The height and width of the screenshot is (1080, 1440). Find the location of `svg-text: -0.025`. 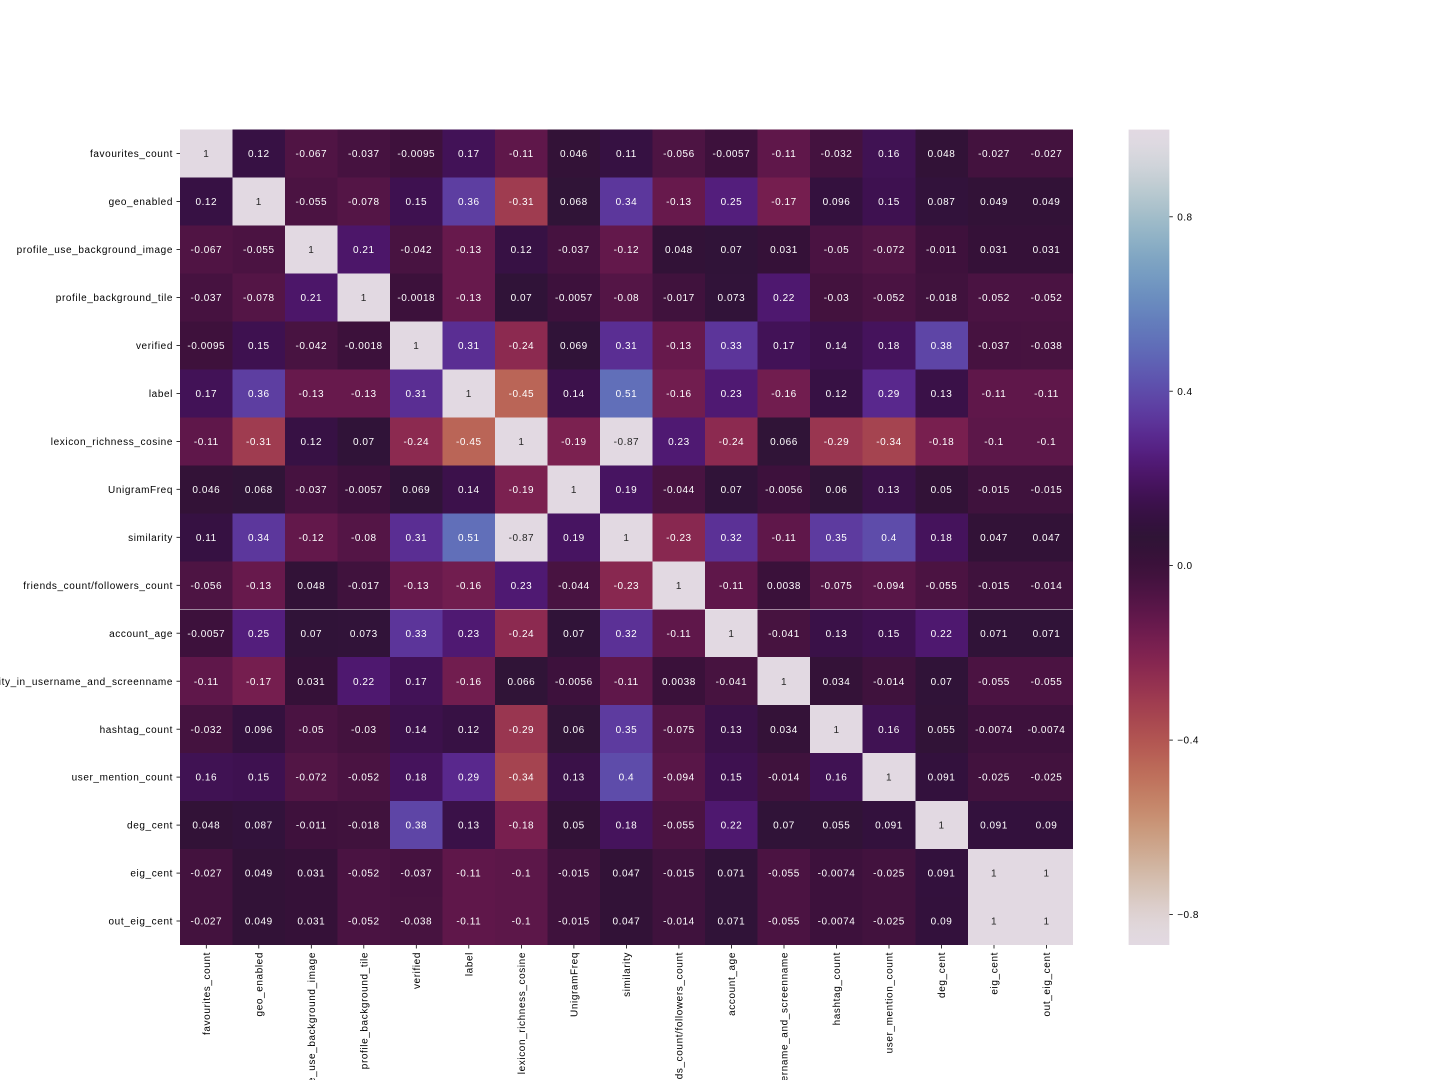

svg-text: -0.025 is located at coordinates (889, 922).